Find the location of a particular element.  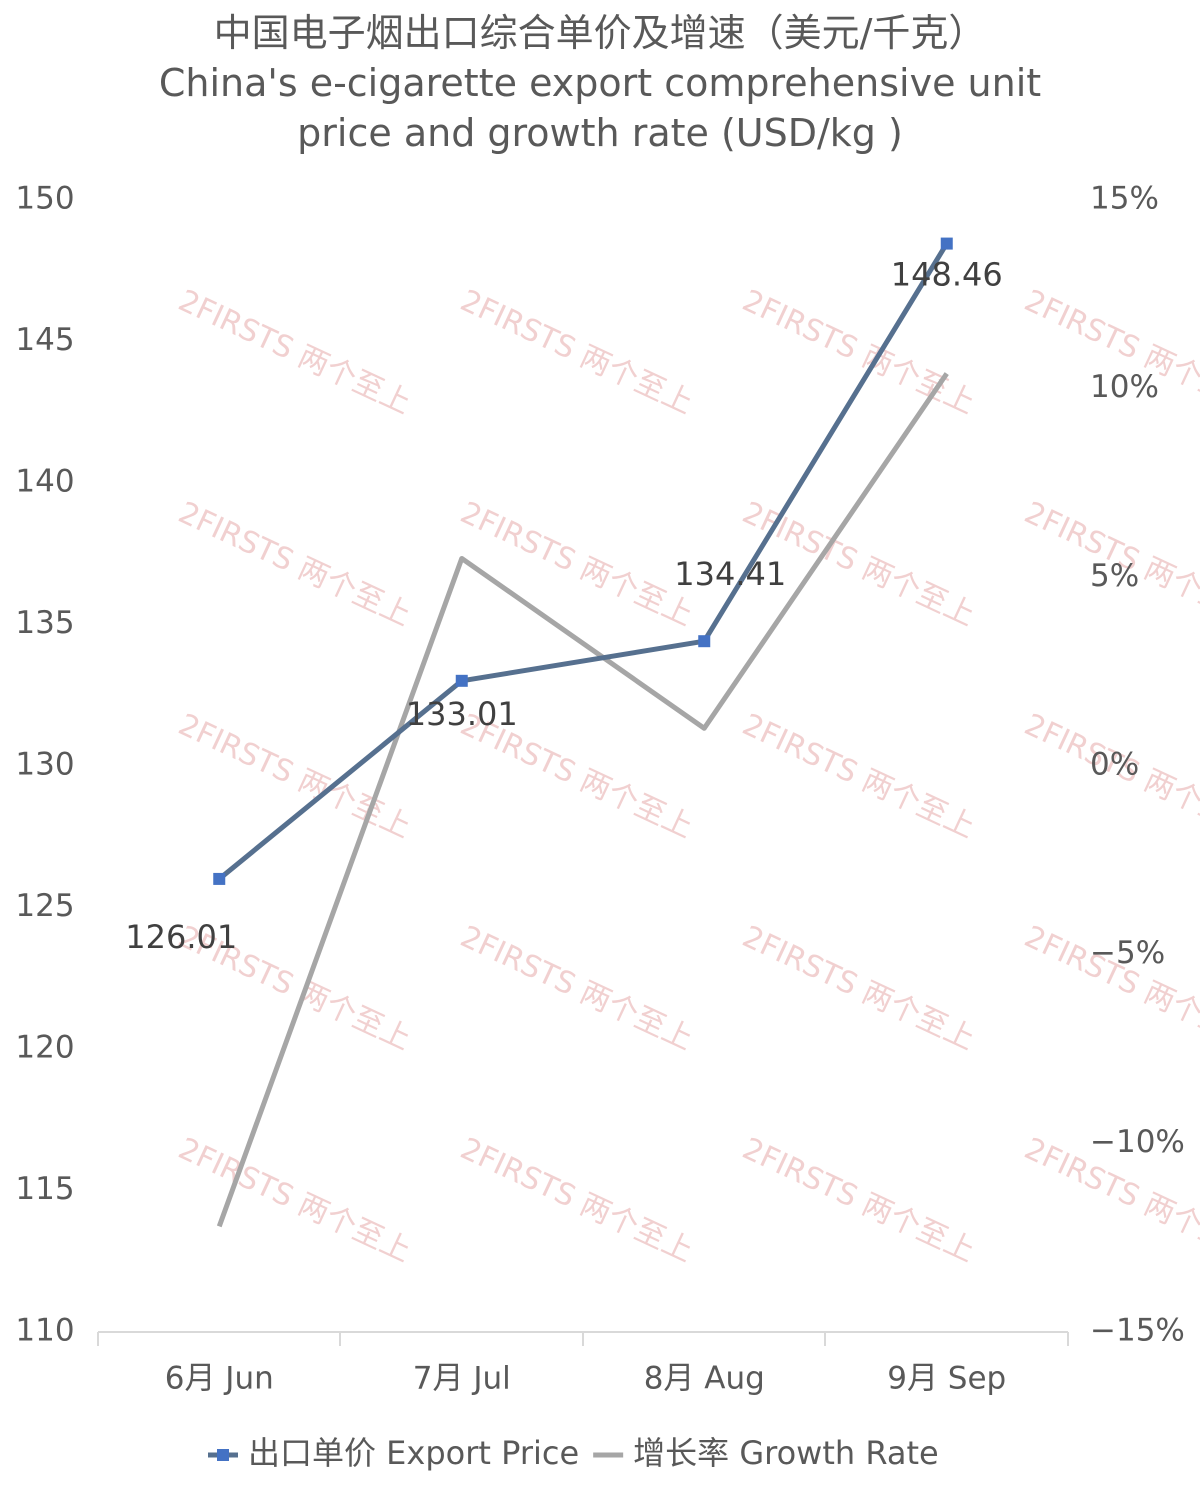

y2-tick-label: −15% is located at coordinates (1137, 1331).